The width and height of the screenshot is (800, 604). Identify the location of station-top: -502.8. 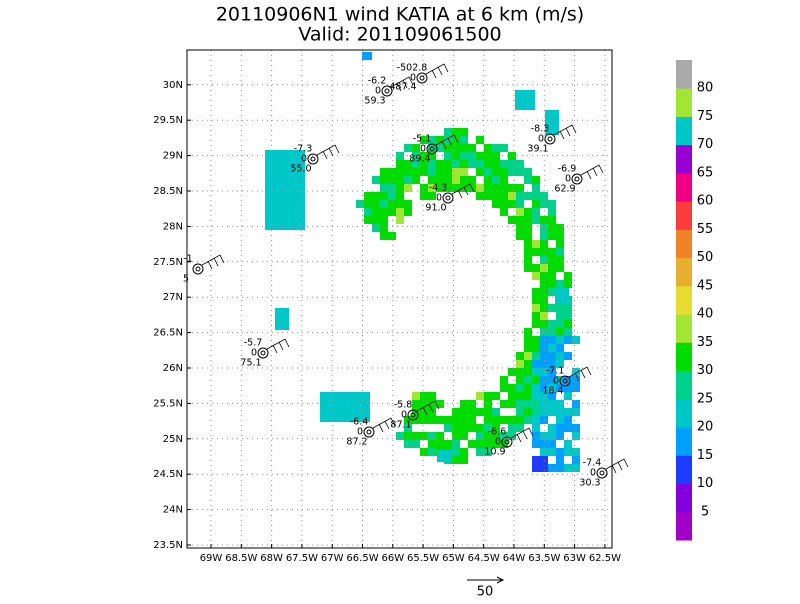
(412, 68).